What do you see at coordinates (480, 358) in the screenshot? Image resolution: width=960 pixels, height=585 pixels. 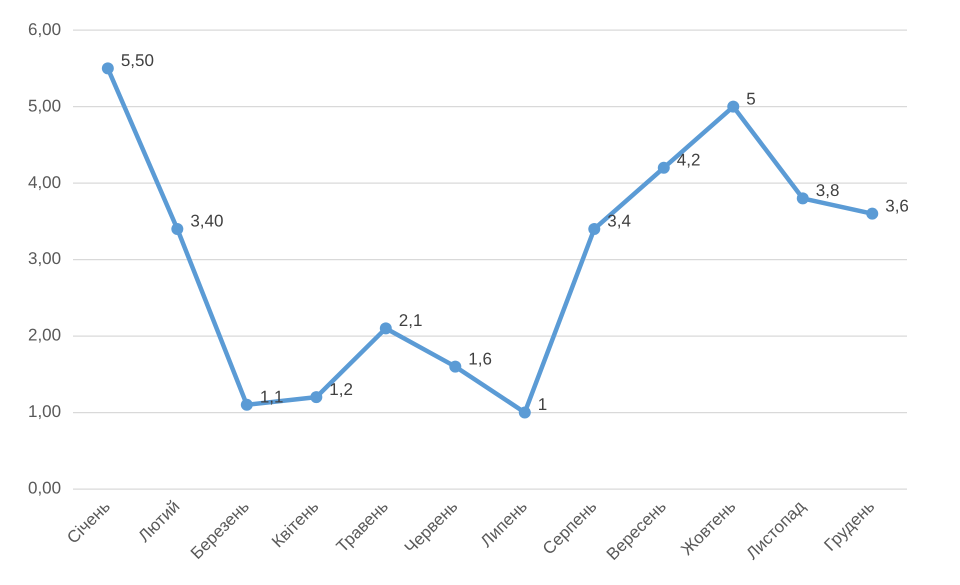 I see `data-label: 1,6` at bounding box center [480, 358].